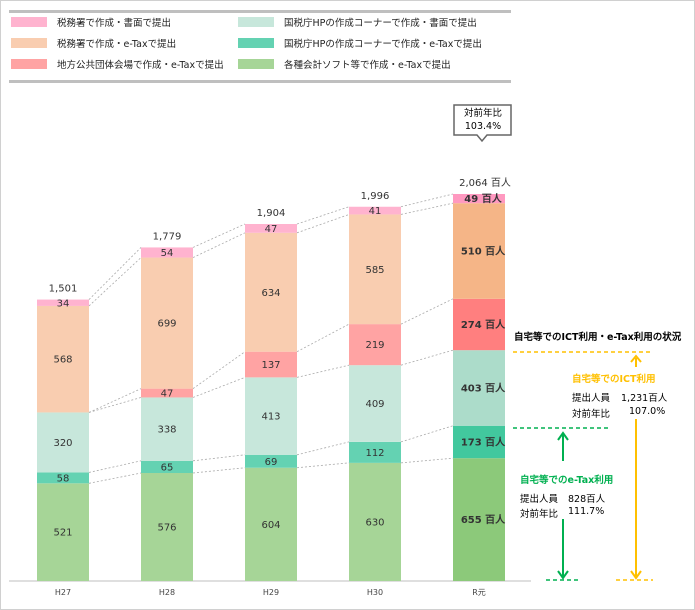 This screenshot has height=610, width=695. I want to click on total-label: 1,501, so click(63, 289).